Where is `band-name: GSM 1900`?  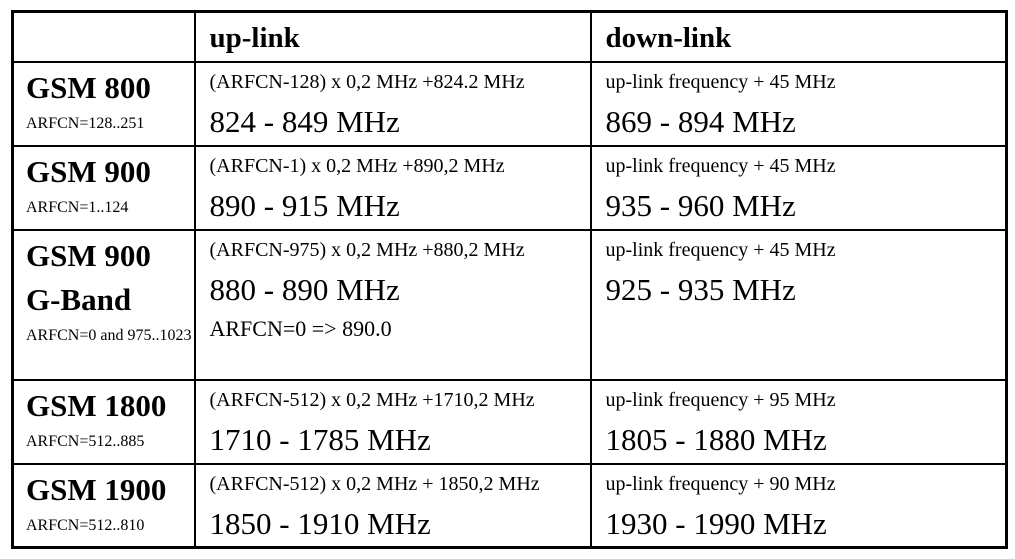 band-name: GSM 1900 is located at coordinates (96, 489).